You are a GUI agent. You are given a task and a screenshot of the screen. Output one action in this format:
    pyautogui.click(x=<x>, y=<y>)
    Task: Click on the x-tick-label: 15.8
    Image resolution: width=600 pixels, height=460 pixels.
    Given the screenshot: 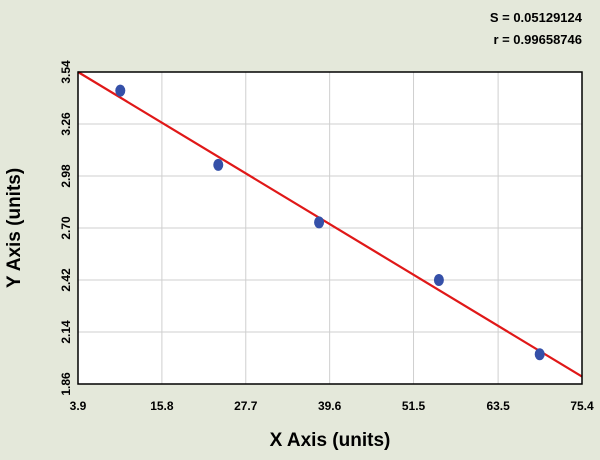 What is the action you would take?
    pyautogui.click(x=162, y=406)
    